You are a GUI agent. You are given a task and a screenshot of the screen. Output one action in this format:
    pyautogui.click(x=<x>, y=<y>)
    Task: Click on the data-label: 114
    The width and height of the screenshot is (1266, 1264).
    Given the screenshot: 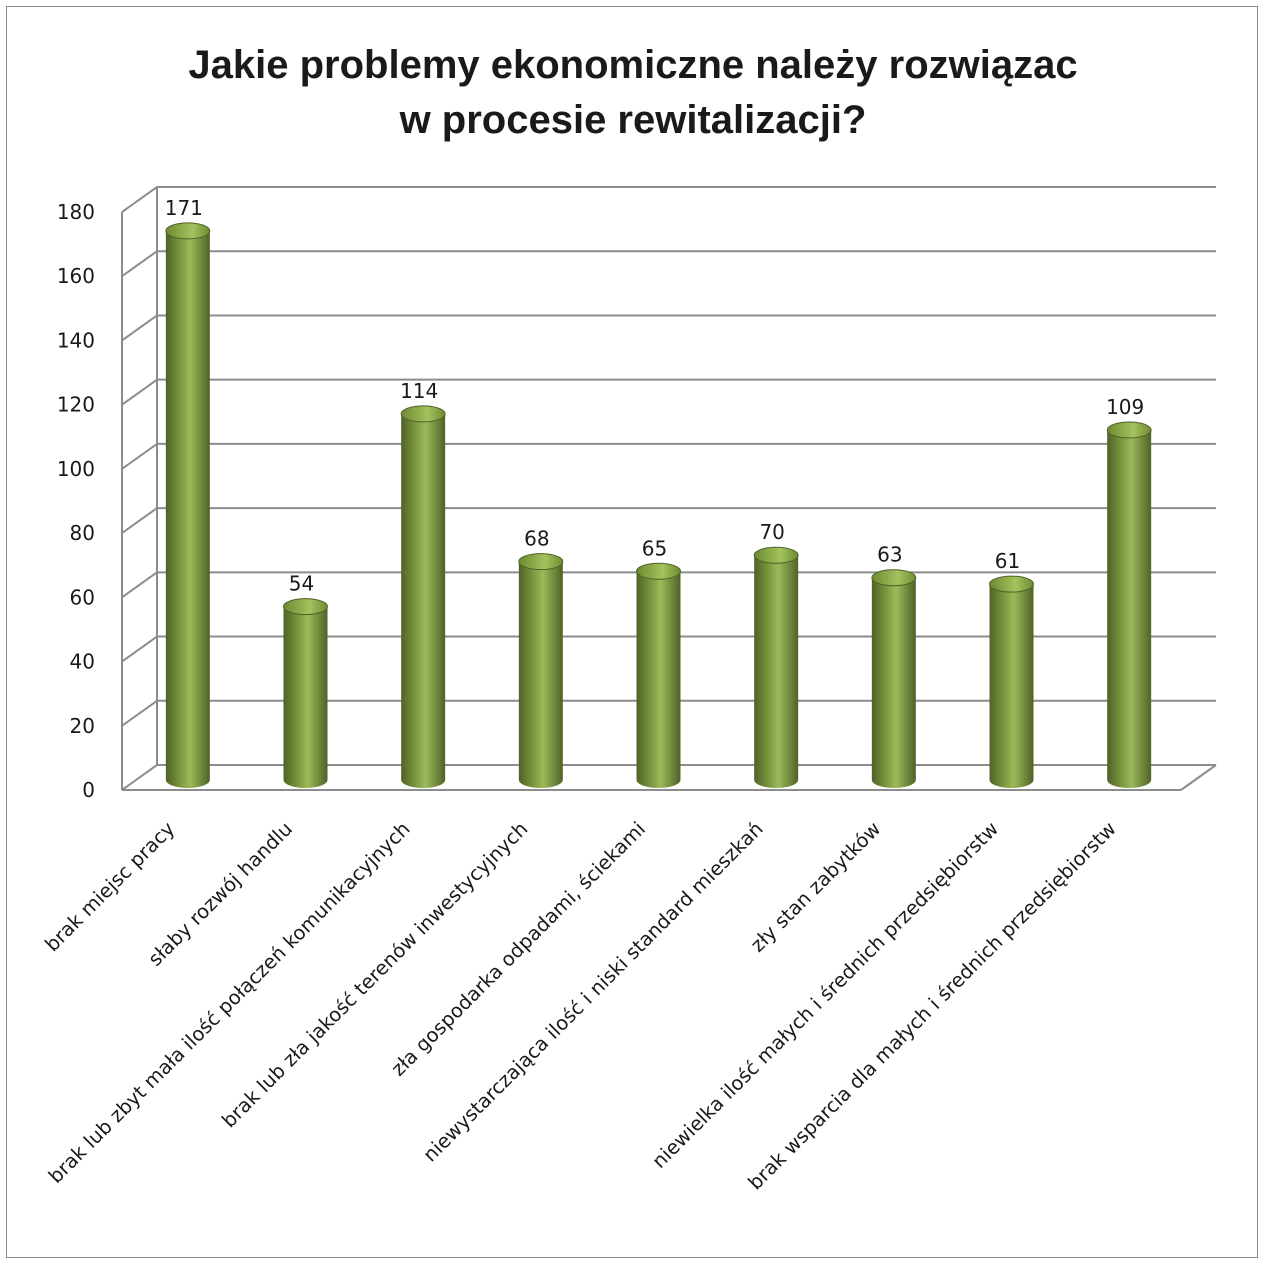 What is the action you would take?
    pyautogui.click(x=419, y=391)
    